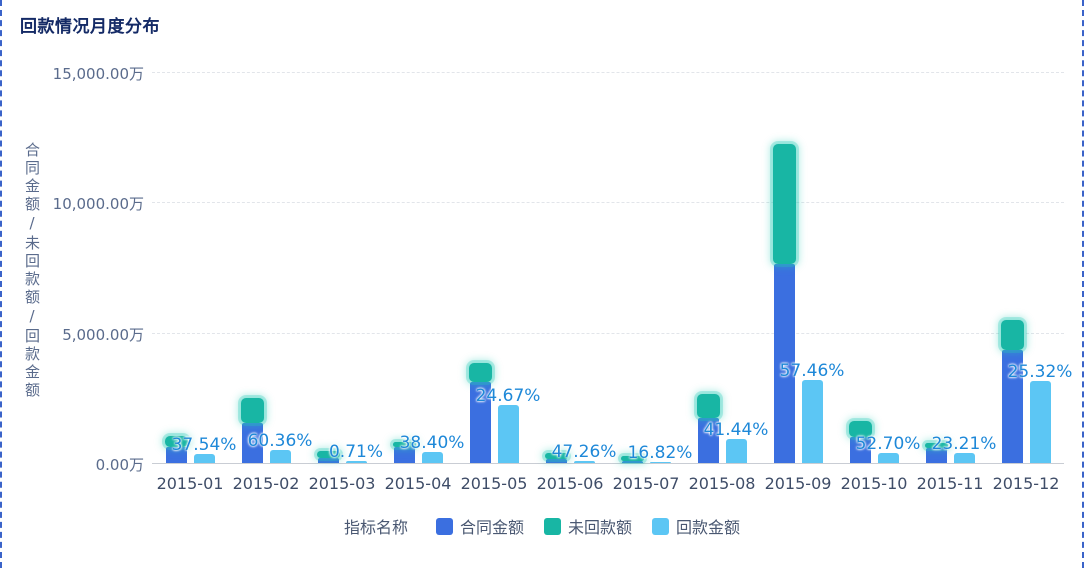  Describe the element at coordinates (32, 271) in the screenshot. I see `y-axis-title: 合同金额/未回款额/回款金额` at that location.